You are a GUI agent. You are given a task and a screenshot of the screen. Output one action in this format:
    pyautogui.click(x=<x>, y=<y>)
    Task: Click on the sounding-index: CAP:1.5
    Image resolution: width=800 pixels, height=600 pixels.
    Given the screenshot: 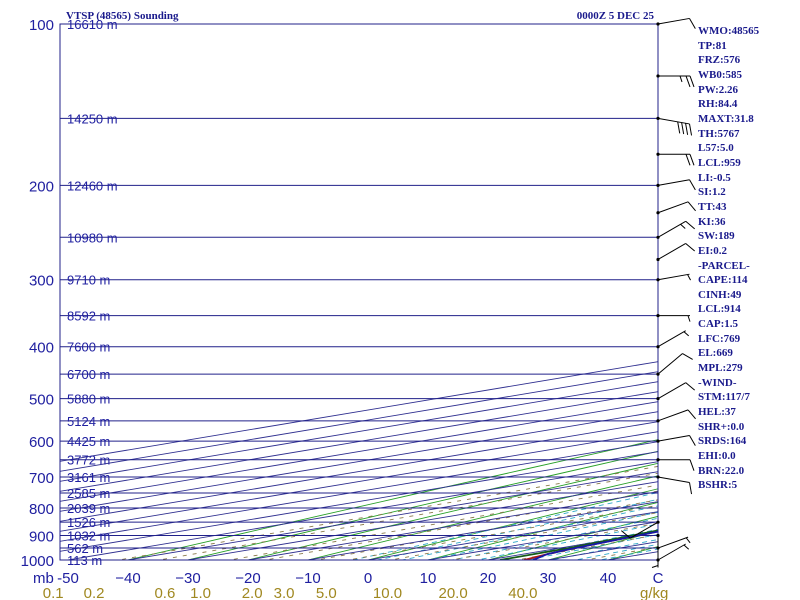 What is the action you would take?
    pyautogui.click(x=718, y=324)
    